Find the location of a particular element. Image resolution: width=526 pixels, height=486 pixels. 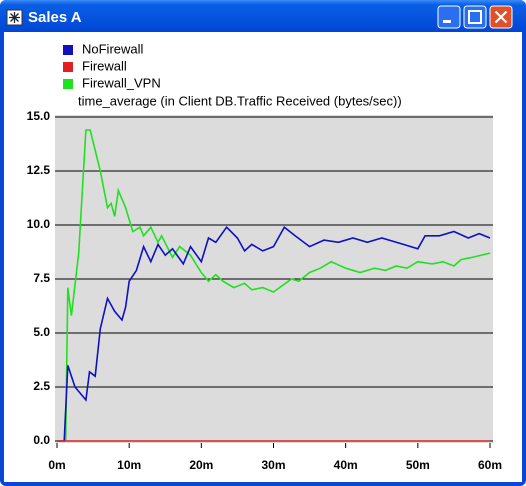

title-bar is located at coordinates (263, 16).